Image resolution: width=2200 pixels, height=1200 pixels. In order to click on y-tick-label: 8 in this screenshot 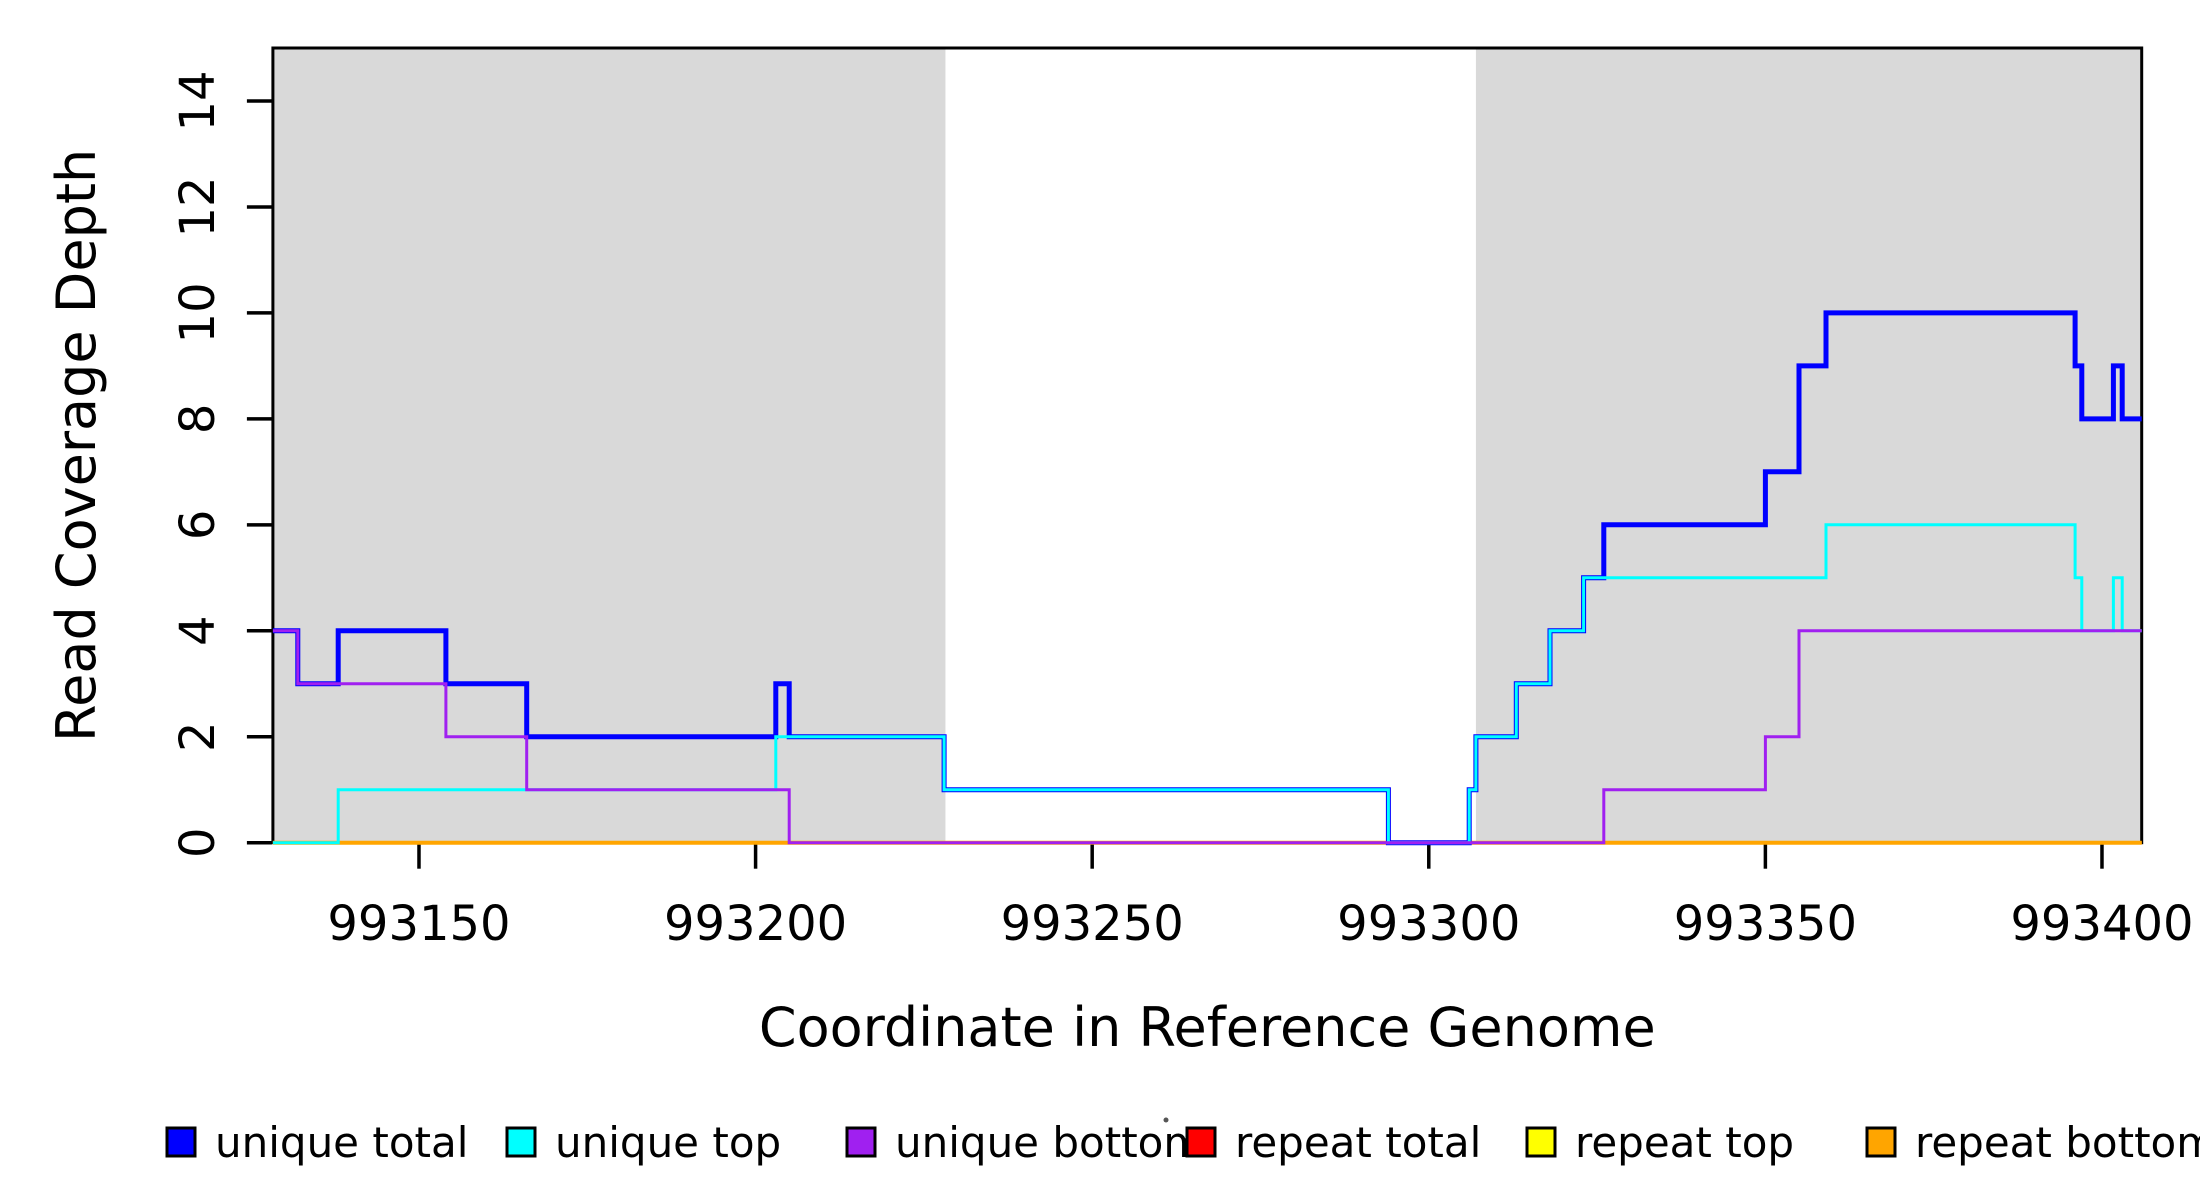, I will do `click(198, 419)`.